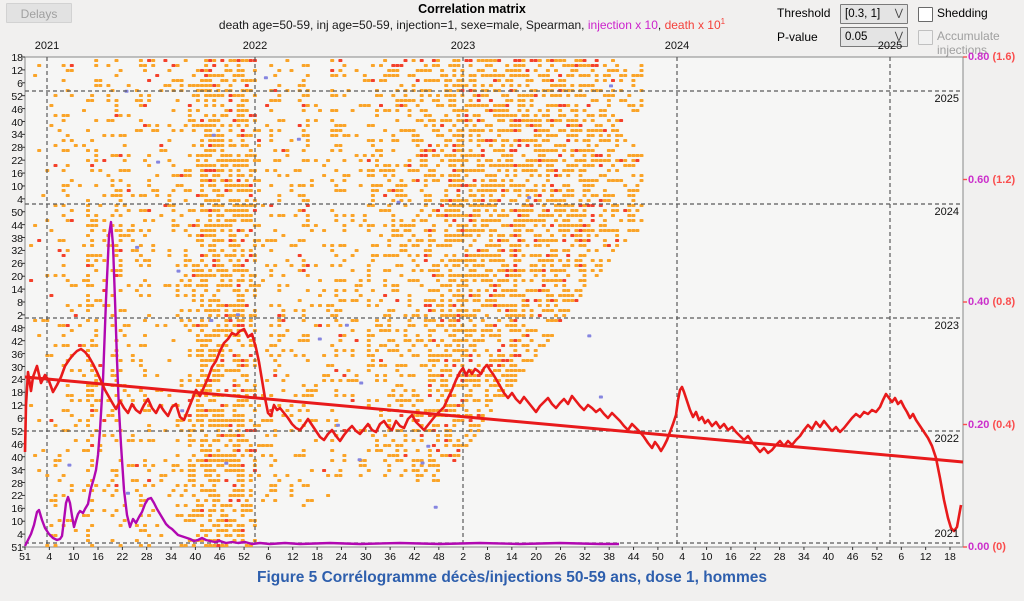  Describe the element at coordinates (677, 46) in the screenshot. I see `year-label-top: 2024` at that location.